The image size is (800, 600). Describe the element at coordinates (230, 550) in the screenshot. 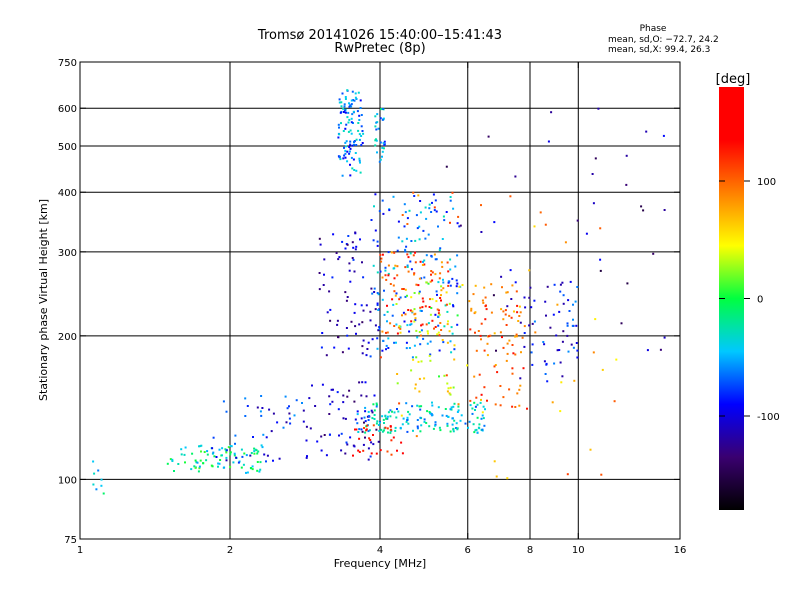

I see `x-tick-label: 2` at that location.